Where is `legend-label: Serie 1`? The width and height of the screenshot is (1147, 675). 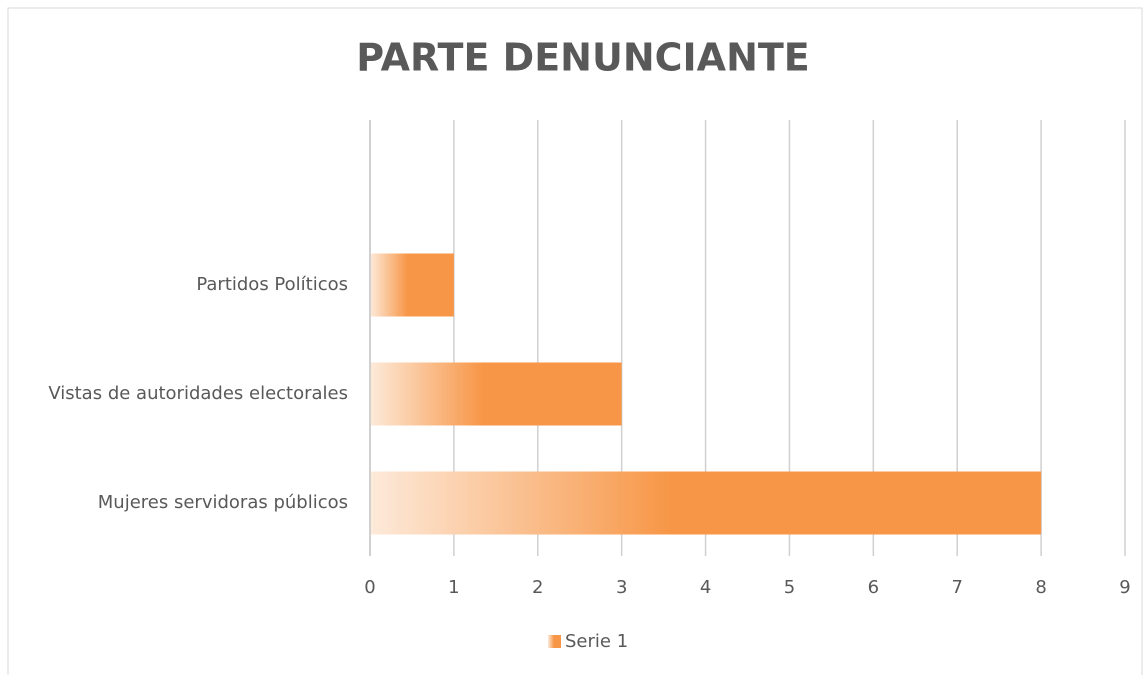 legend-label: Serie 1 is located at coordinates (596, 641).